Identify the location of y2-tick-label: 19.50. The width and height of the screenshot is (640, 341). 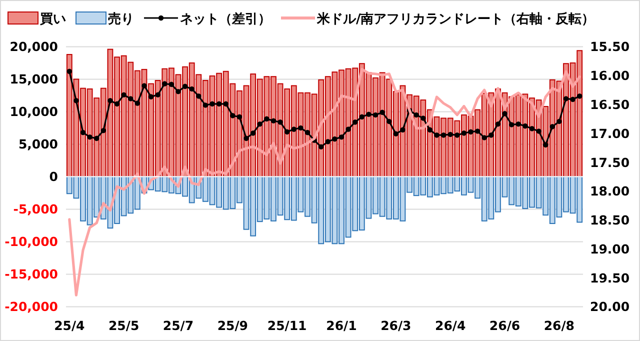
(610, 278).